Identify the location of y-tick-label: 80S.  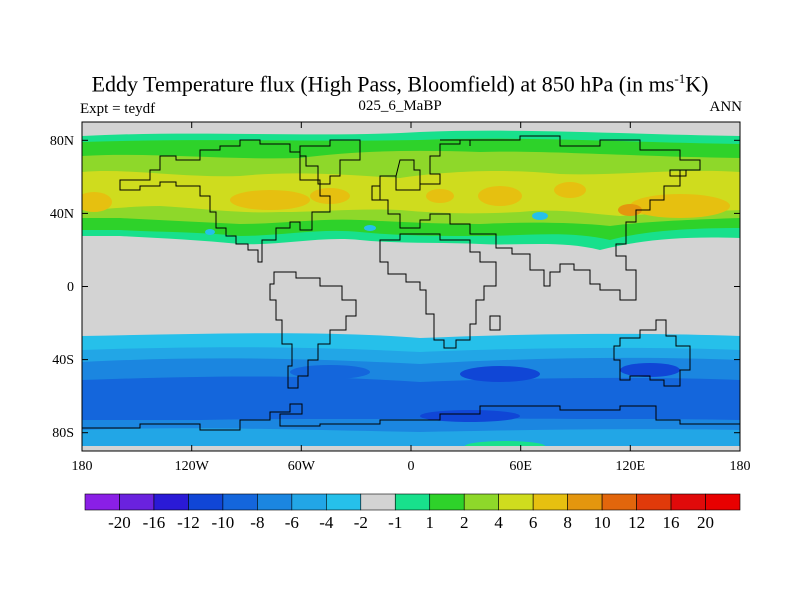
(63, 433).